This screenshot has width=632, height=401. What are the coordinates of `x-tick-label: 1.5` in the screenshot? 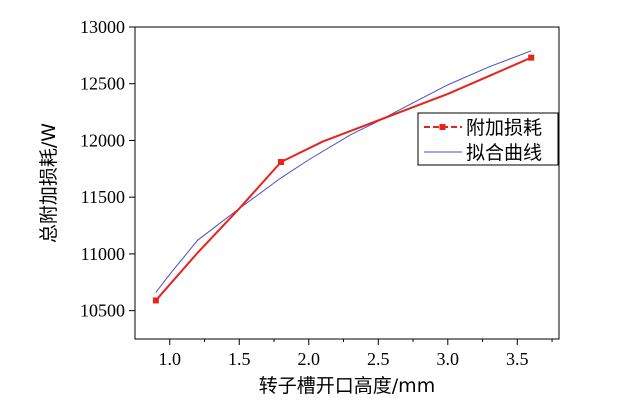 It's located at (239, 359).